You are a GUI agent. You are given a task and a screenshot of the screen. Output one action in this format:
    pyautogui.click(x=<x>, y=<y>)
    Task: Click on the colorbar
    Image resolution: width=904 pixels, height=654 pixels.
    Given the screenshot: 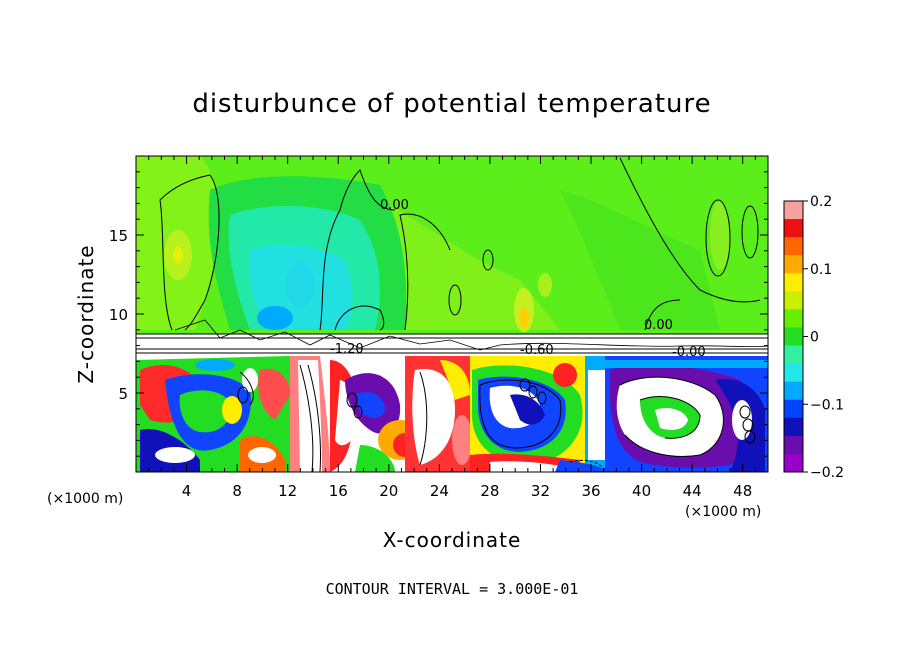 What is the action you would take?
    pyautogui.click(x=793, y=337)
    